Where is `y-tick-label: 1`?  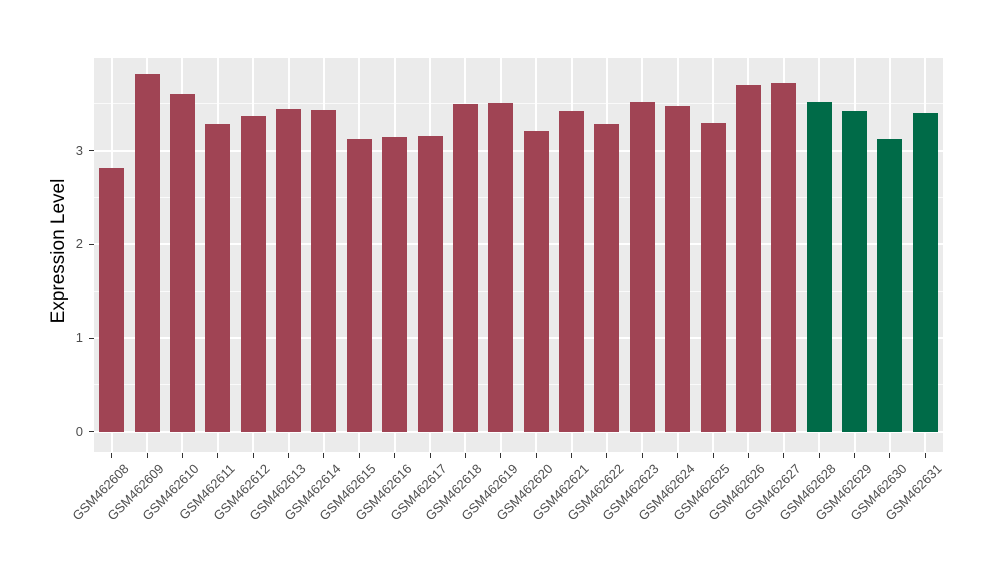
y-tick-label: 1 is located at coordinates (79, 338).